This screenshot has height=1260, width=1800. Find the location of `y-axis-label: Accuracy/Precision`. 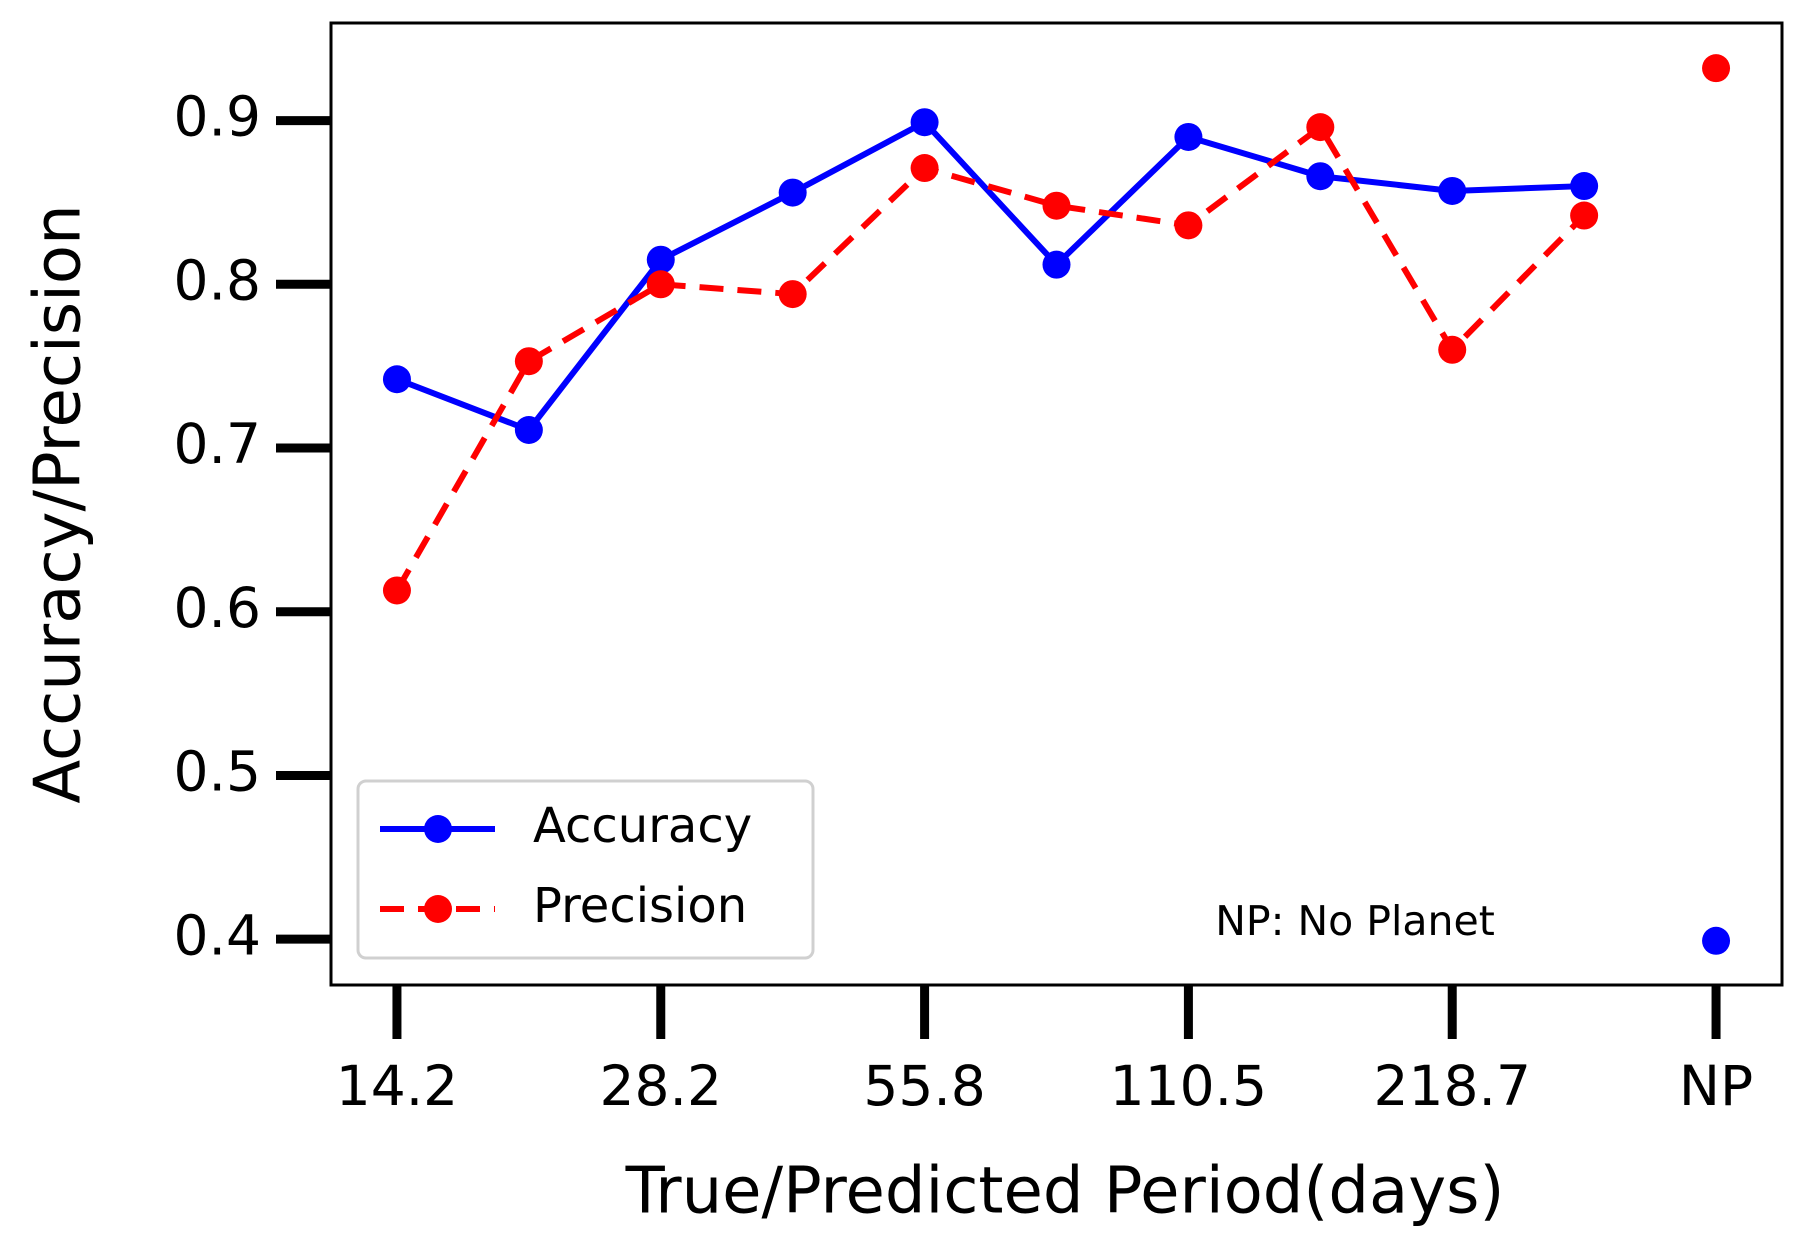

y-axis-label: Accuracy/Precision is located at coordinates (59, 503).